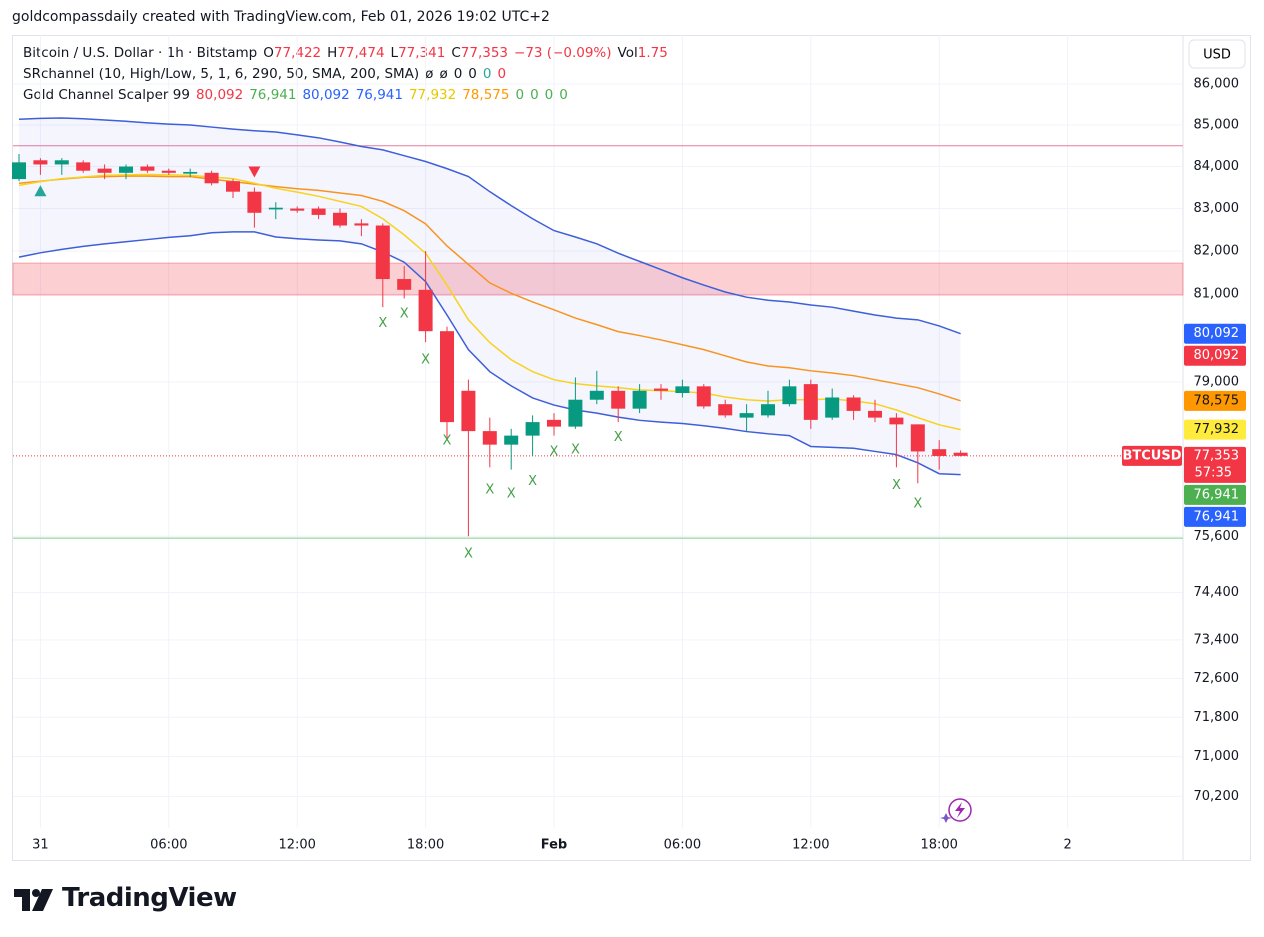 The width and height of the screenshot is (1264, 937). What do you see at coordinates (1217, 592) in the screenshot?
I see `y-tick-label: 74,400` at bounding box center [1217, 592].